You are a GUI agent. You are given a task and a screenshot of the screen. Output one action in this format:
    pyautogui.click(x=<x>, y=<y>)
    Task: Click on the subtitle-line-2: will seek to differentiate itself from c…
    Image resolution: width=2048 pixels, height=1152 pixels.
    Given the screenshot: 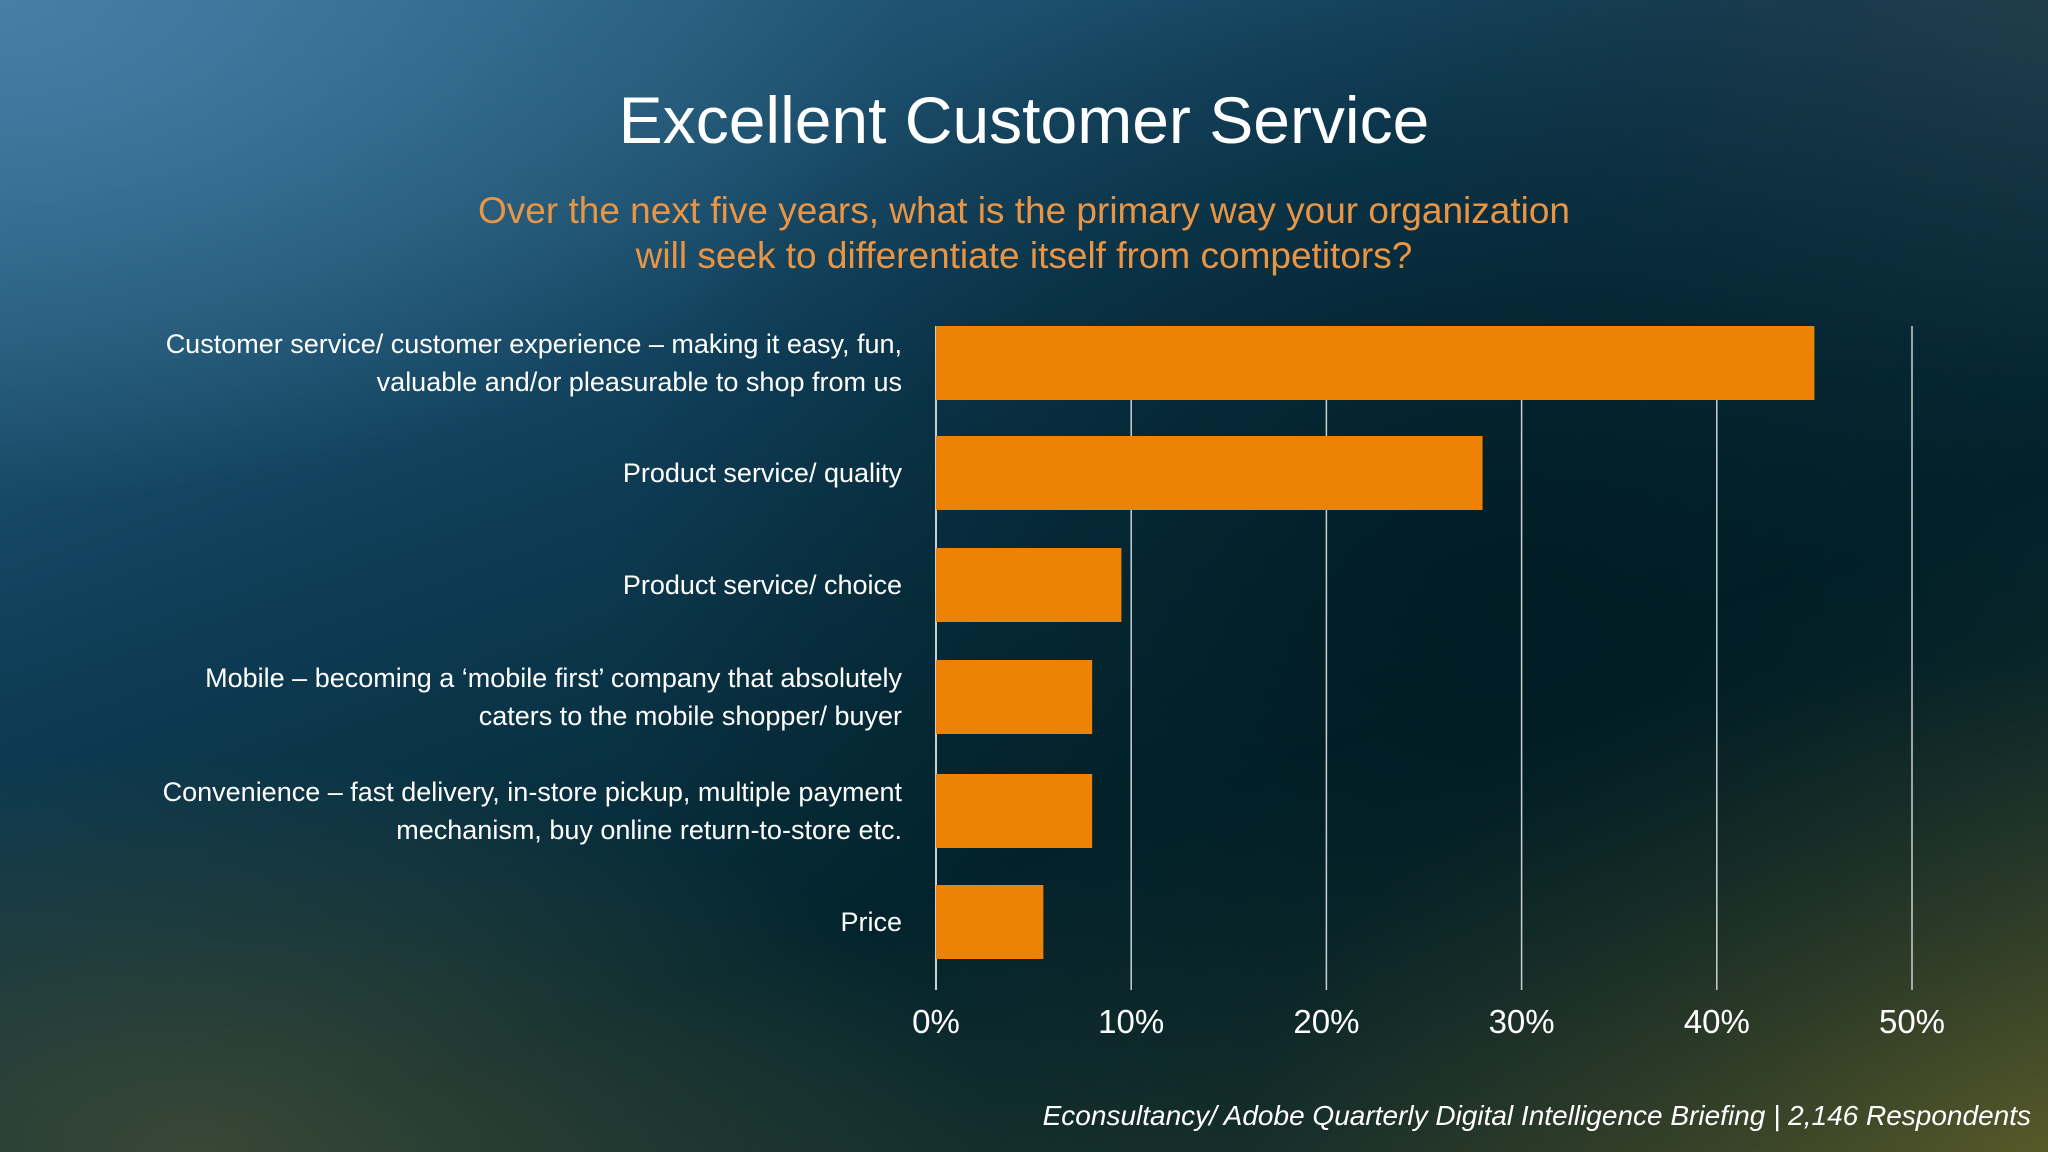 What is the action you would take?
    pyautogui.click(x=1024, y=255)
    